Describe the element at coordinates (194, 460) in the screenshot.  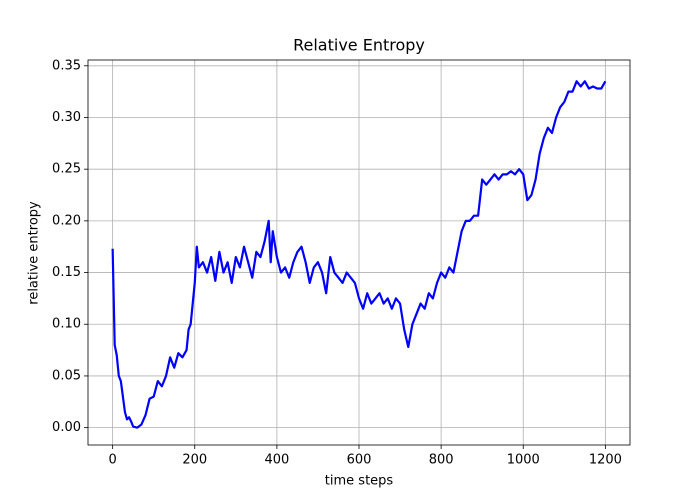
I see `x-tick-label: 200` at that location.